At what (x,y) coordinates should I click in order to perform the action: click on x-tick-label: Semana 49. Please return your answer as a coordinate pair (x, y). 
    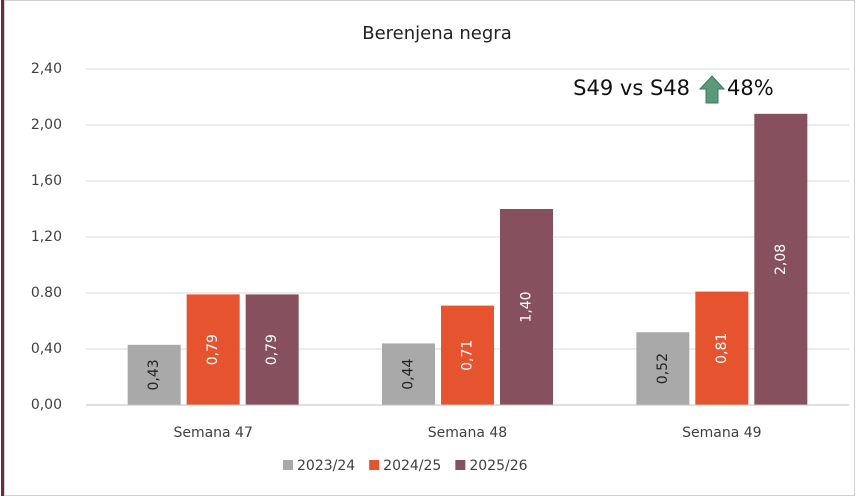
    Looking at the image, I should click on (721, 433).